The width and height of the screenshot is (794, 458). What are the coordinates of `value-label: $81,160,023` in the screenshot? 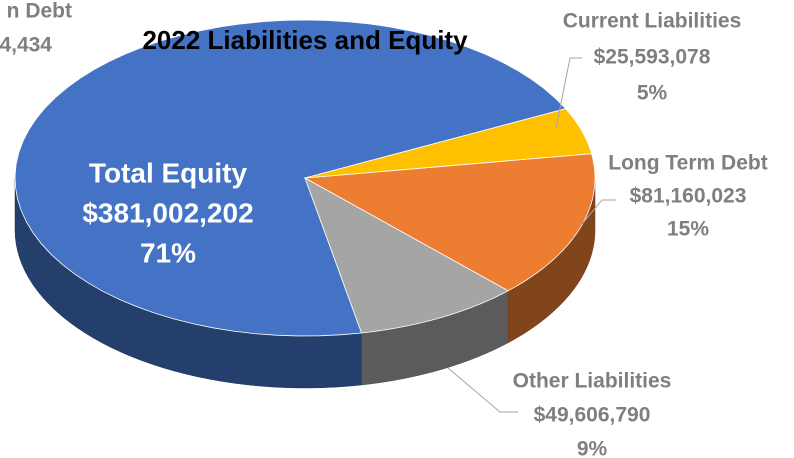 It's located at (688, 196).